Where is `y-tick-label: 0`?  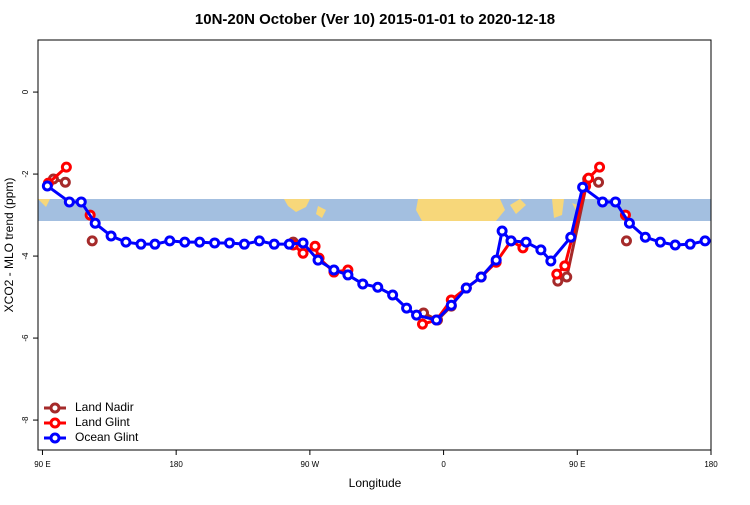 y-tick-label: 0 is located at coordinates (25, 91).